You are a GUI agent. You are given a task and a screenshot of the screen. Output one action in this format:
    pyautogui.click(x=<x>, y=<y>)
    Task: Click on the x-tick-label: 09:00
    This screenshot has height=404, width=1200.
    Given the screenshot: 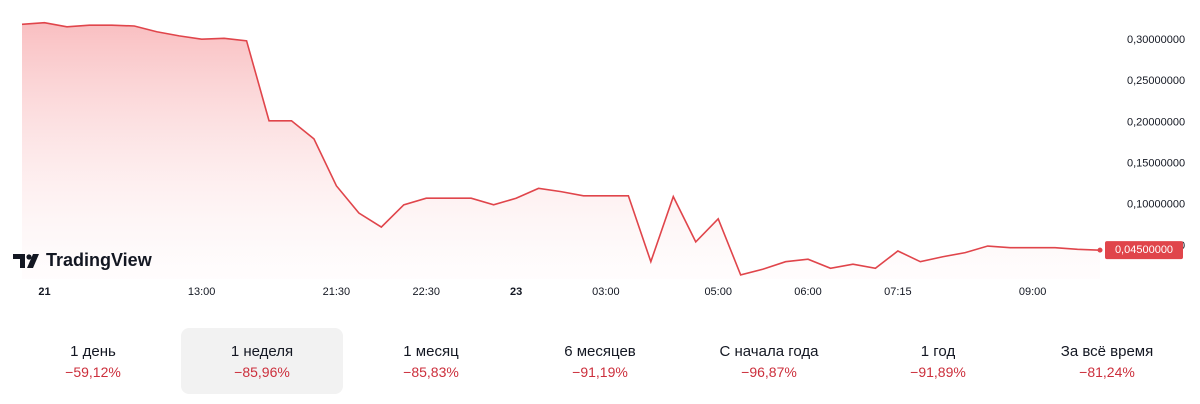 What is the action you would take?
    pyautogui.click(x=1033, y=292)
    